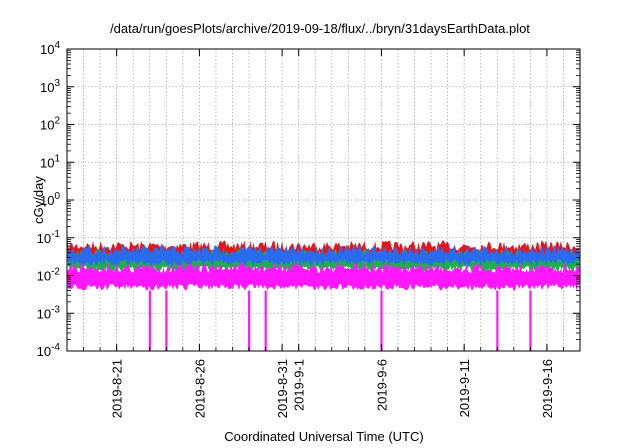 The width and height of the screenshot is (640, 448). I want to click on y-tick-label: 10³, so click(50, 86).